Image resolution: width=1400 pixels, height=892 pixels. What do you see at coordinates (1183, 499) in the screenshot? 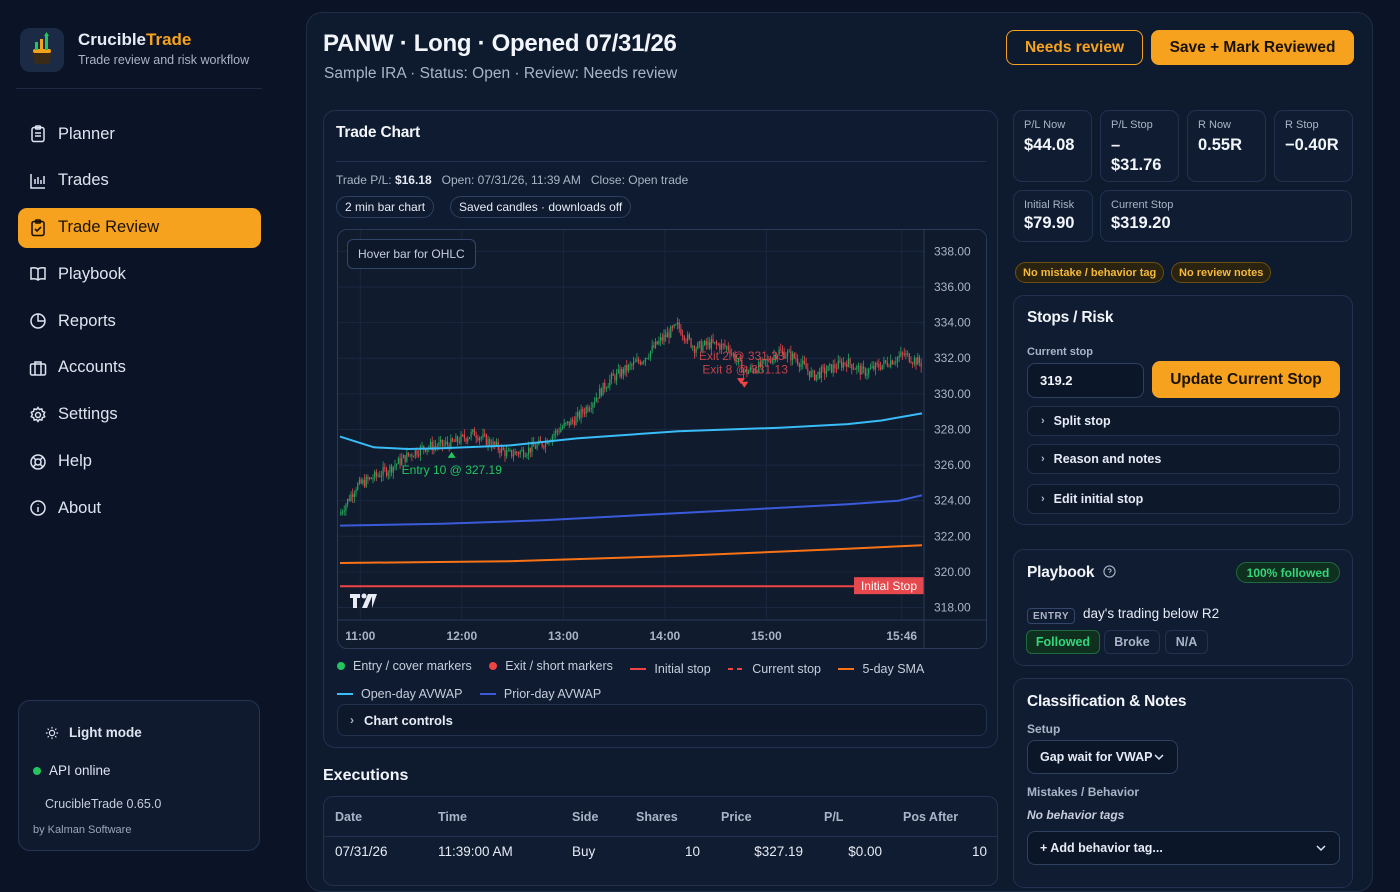
I see `edit-initial-stop-accordion: › Edit initial stop` at bounding box center [1183, 499].